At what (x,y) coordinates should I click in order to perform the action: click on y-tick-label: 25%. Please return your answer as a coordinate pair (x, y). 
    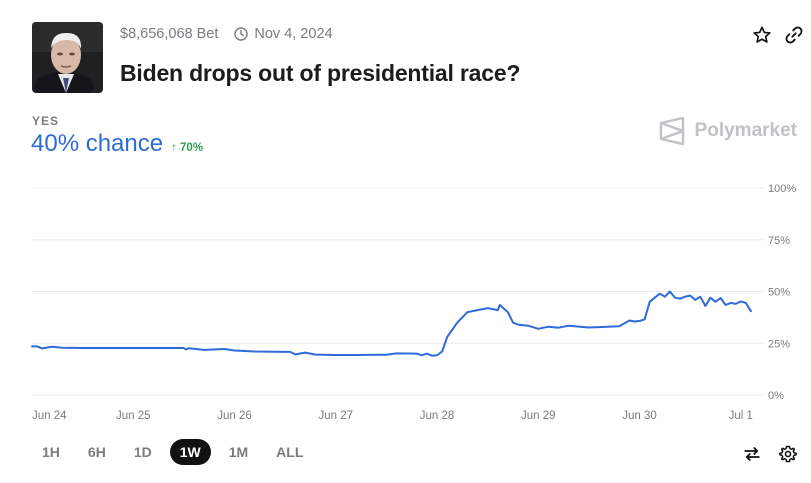
    Looking at the image, I should click on (779, 344).